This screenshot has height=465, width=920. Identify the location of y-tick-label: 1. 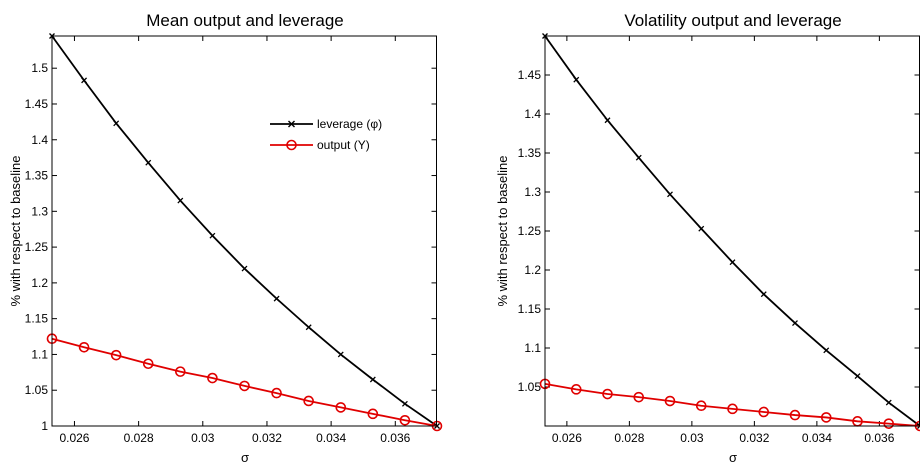
(44, 426).